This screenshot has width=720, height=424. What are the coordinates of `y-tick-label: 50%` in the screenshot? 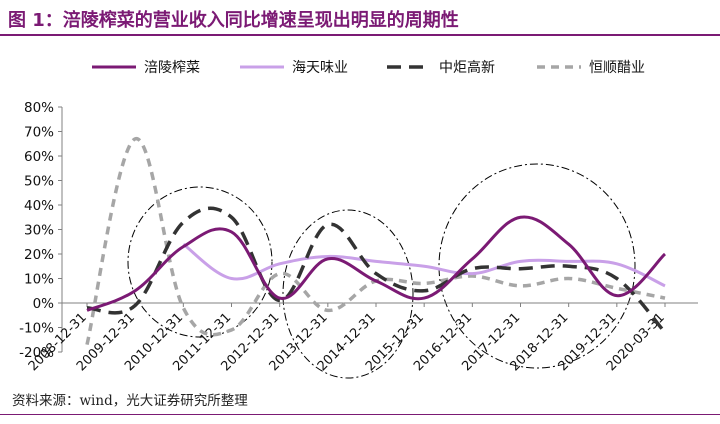 It's located at (39, 182).